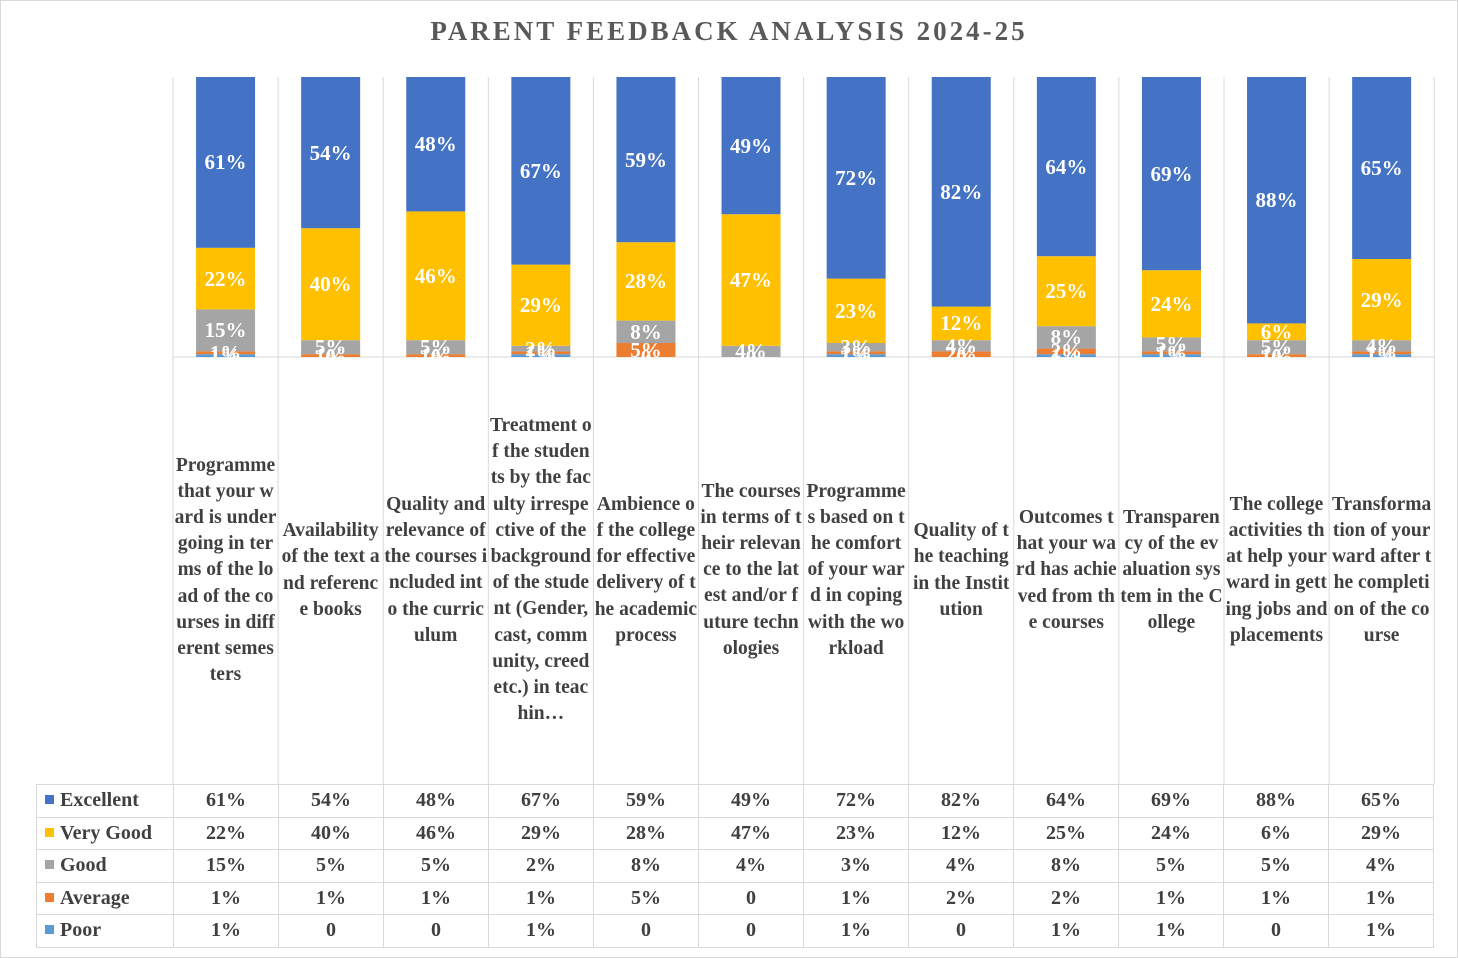  I want to click on data-label-poor-7: 1%, so click(856, 355).